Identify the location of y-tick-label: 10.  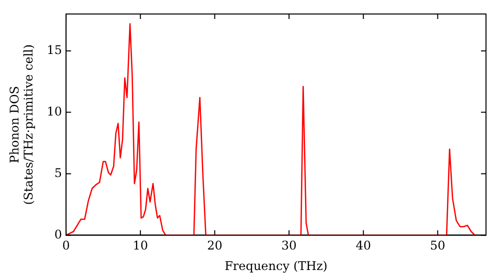
(54, 111).